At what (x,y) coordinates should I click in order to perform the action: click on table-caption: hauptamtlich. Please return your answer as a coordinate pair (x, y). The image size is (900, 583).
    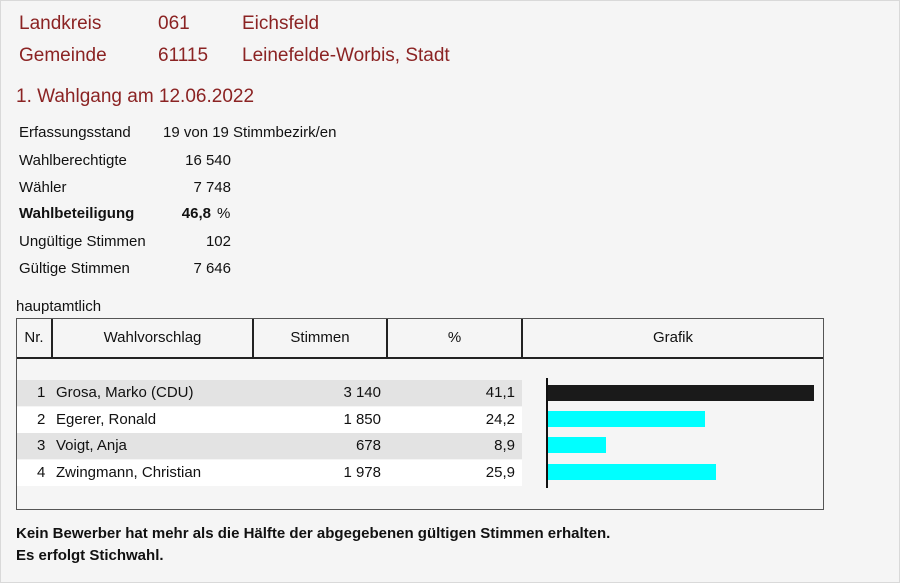
    Looking at the image, I should click on (59, 306).